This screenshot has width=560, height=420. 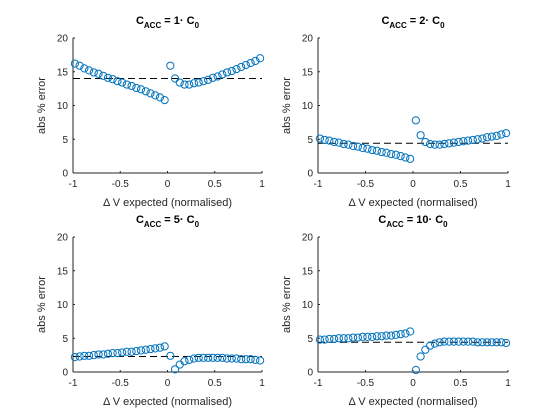 I want to click on subplot-title: CACC = 5· C0, so click(x=168, y=221).